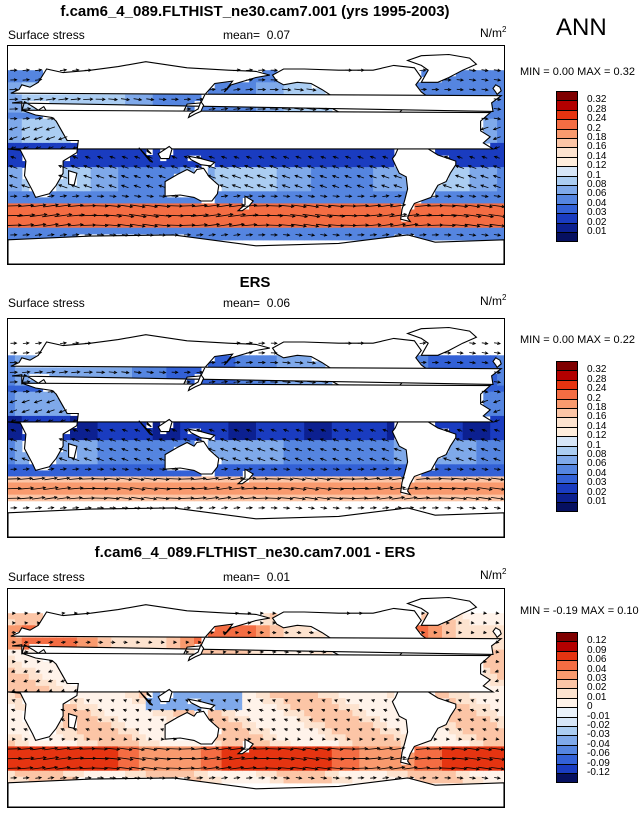  What do you see at coordinates (597, 231) in the screenshot?
I see `colorbar-label: 0.01` at bounding box center [597, 231].